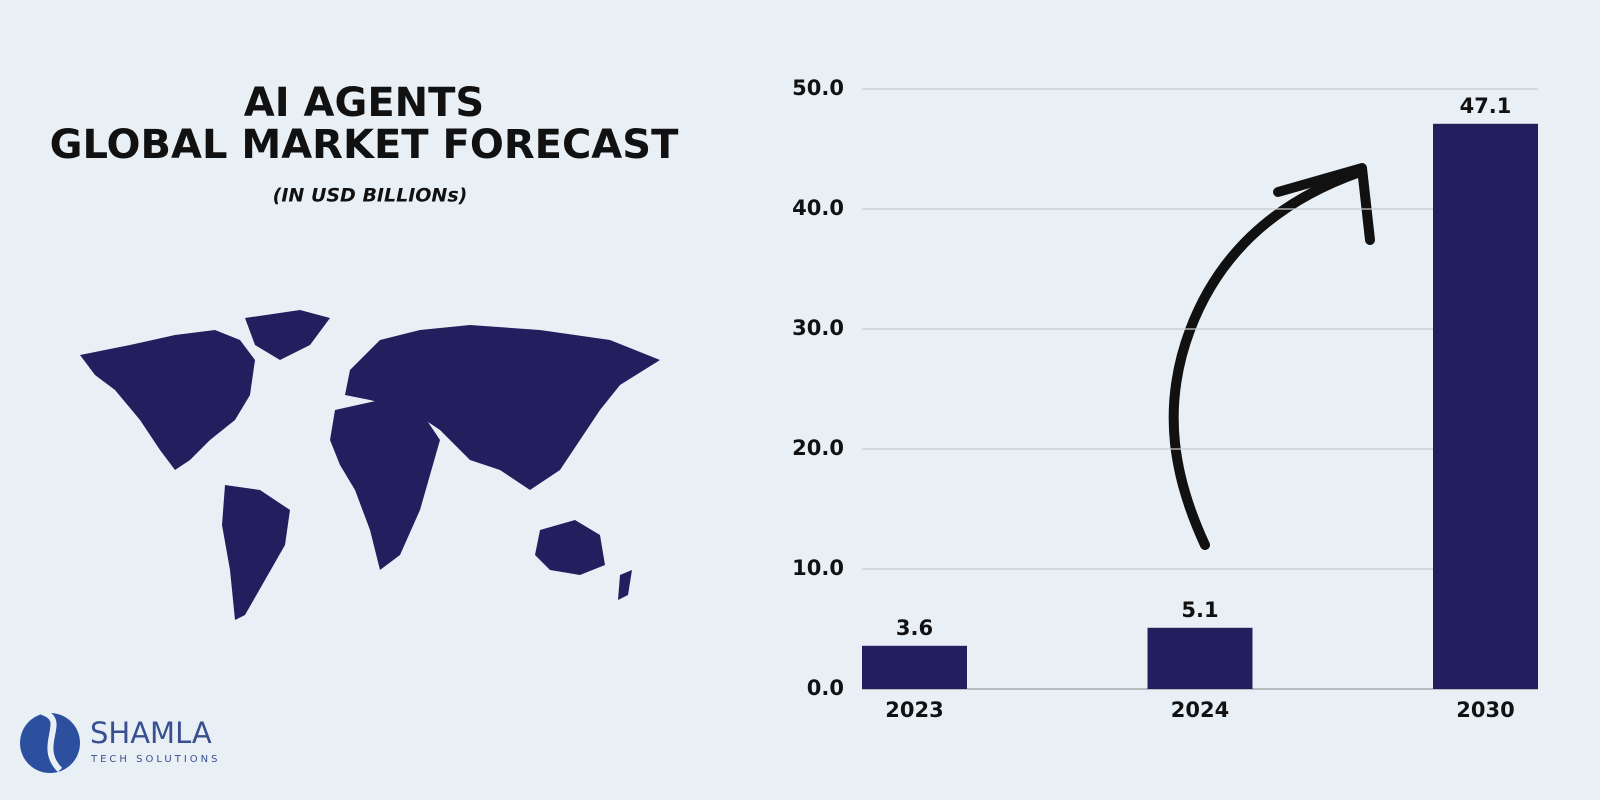 This screenshot has width=1600, height=800. What do you see at coordinates (1485, 710) in the screenshot?
I see `x-tick-label: 2030` at bounding box center [1485, 710].